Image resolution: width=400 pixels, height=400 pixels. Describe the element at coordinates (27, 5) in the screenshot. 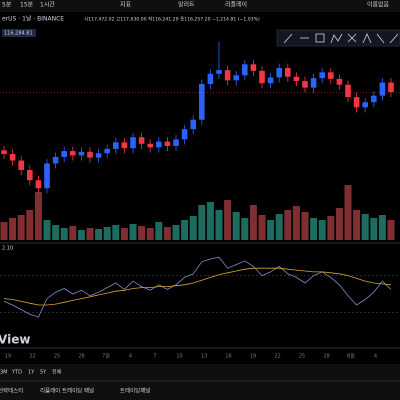

I see `toolbar-item: 15분` at that location.